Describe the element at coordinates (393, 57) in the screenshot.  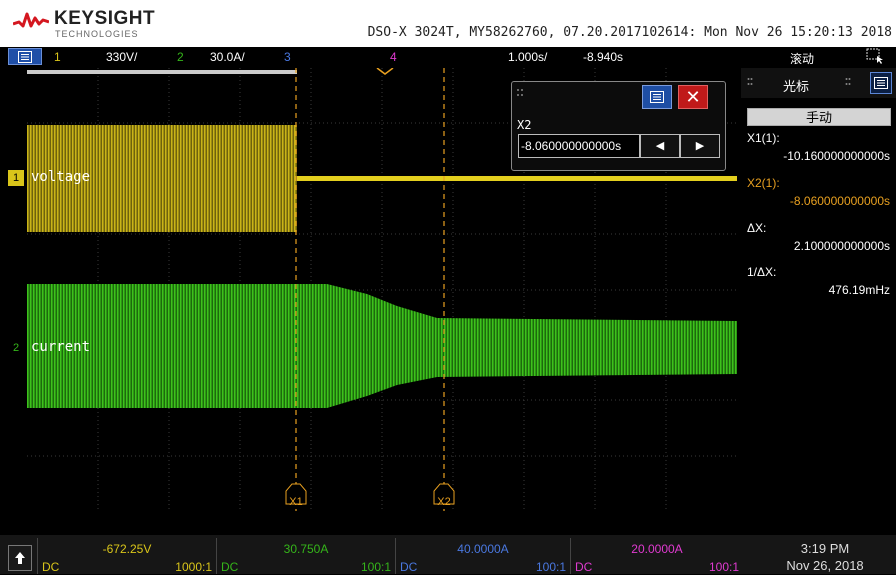
I see `ch4-number: 4` at that location.